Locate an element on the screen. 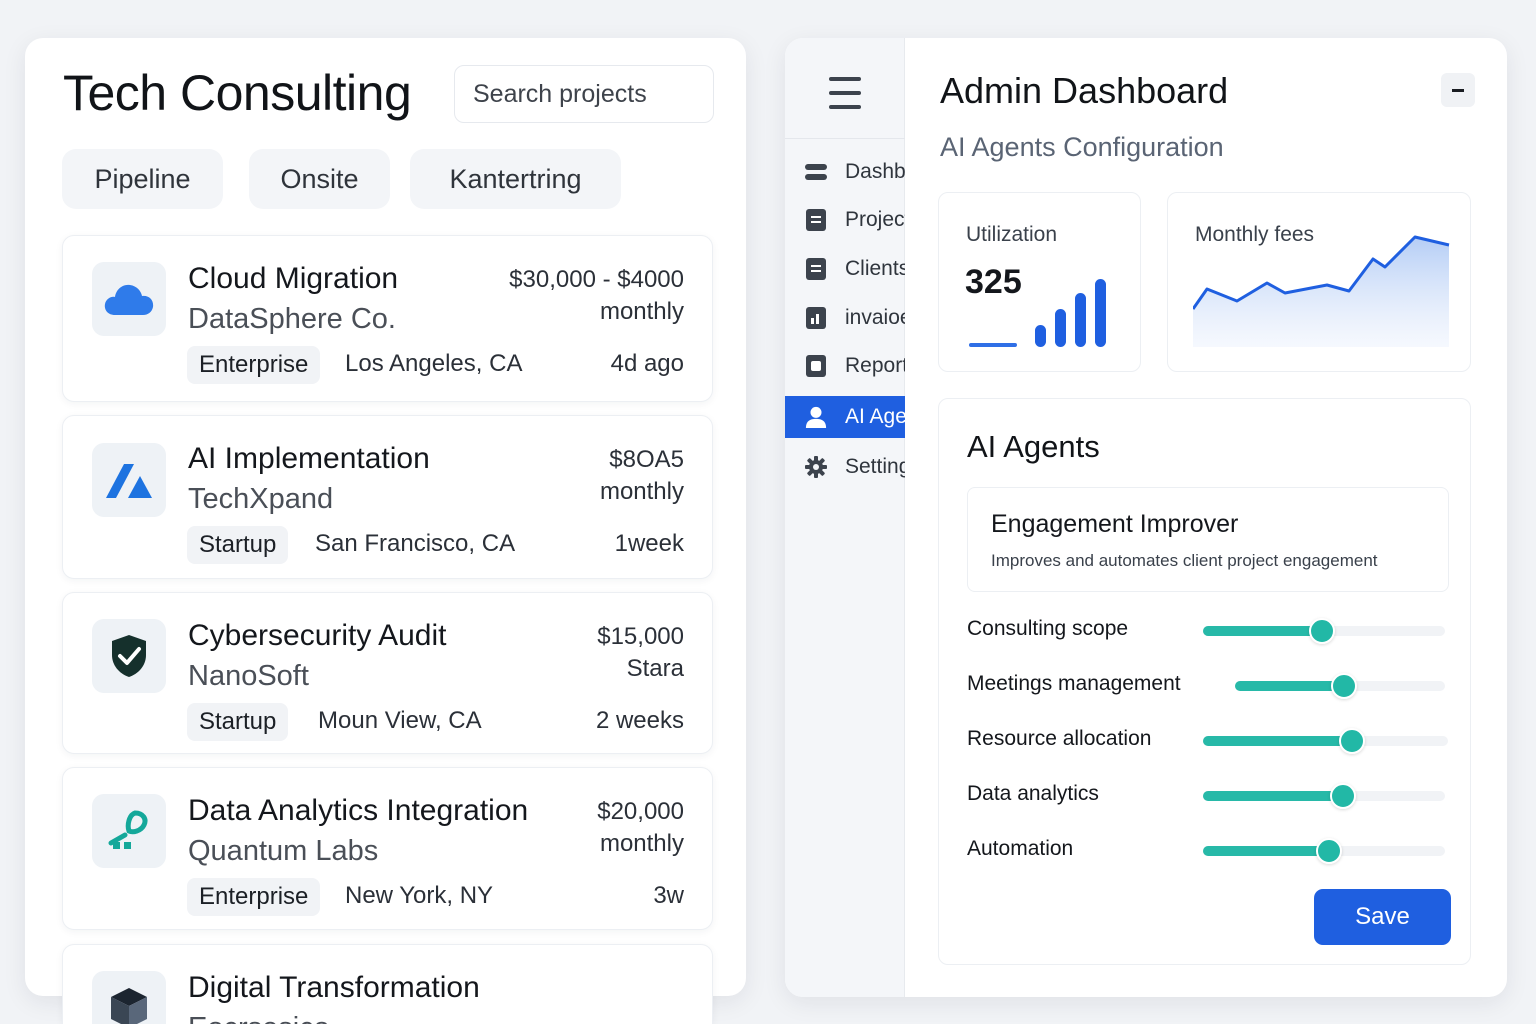  project-location: San Francisco, CA is located at coordinates (415, 543).